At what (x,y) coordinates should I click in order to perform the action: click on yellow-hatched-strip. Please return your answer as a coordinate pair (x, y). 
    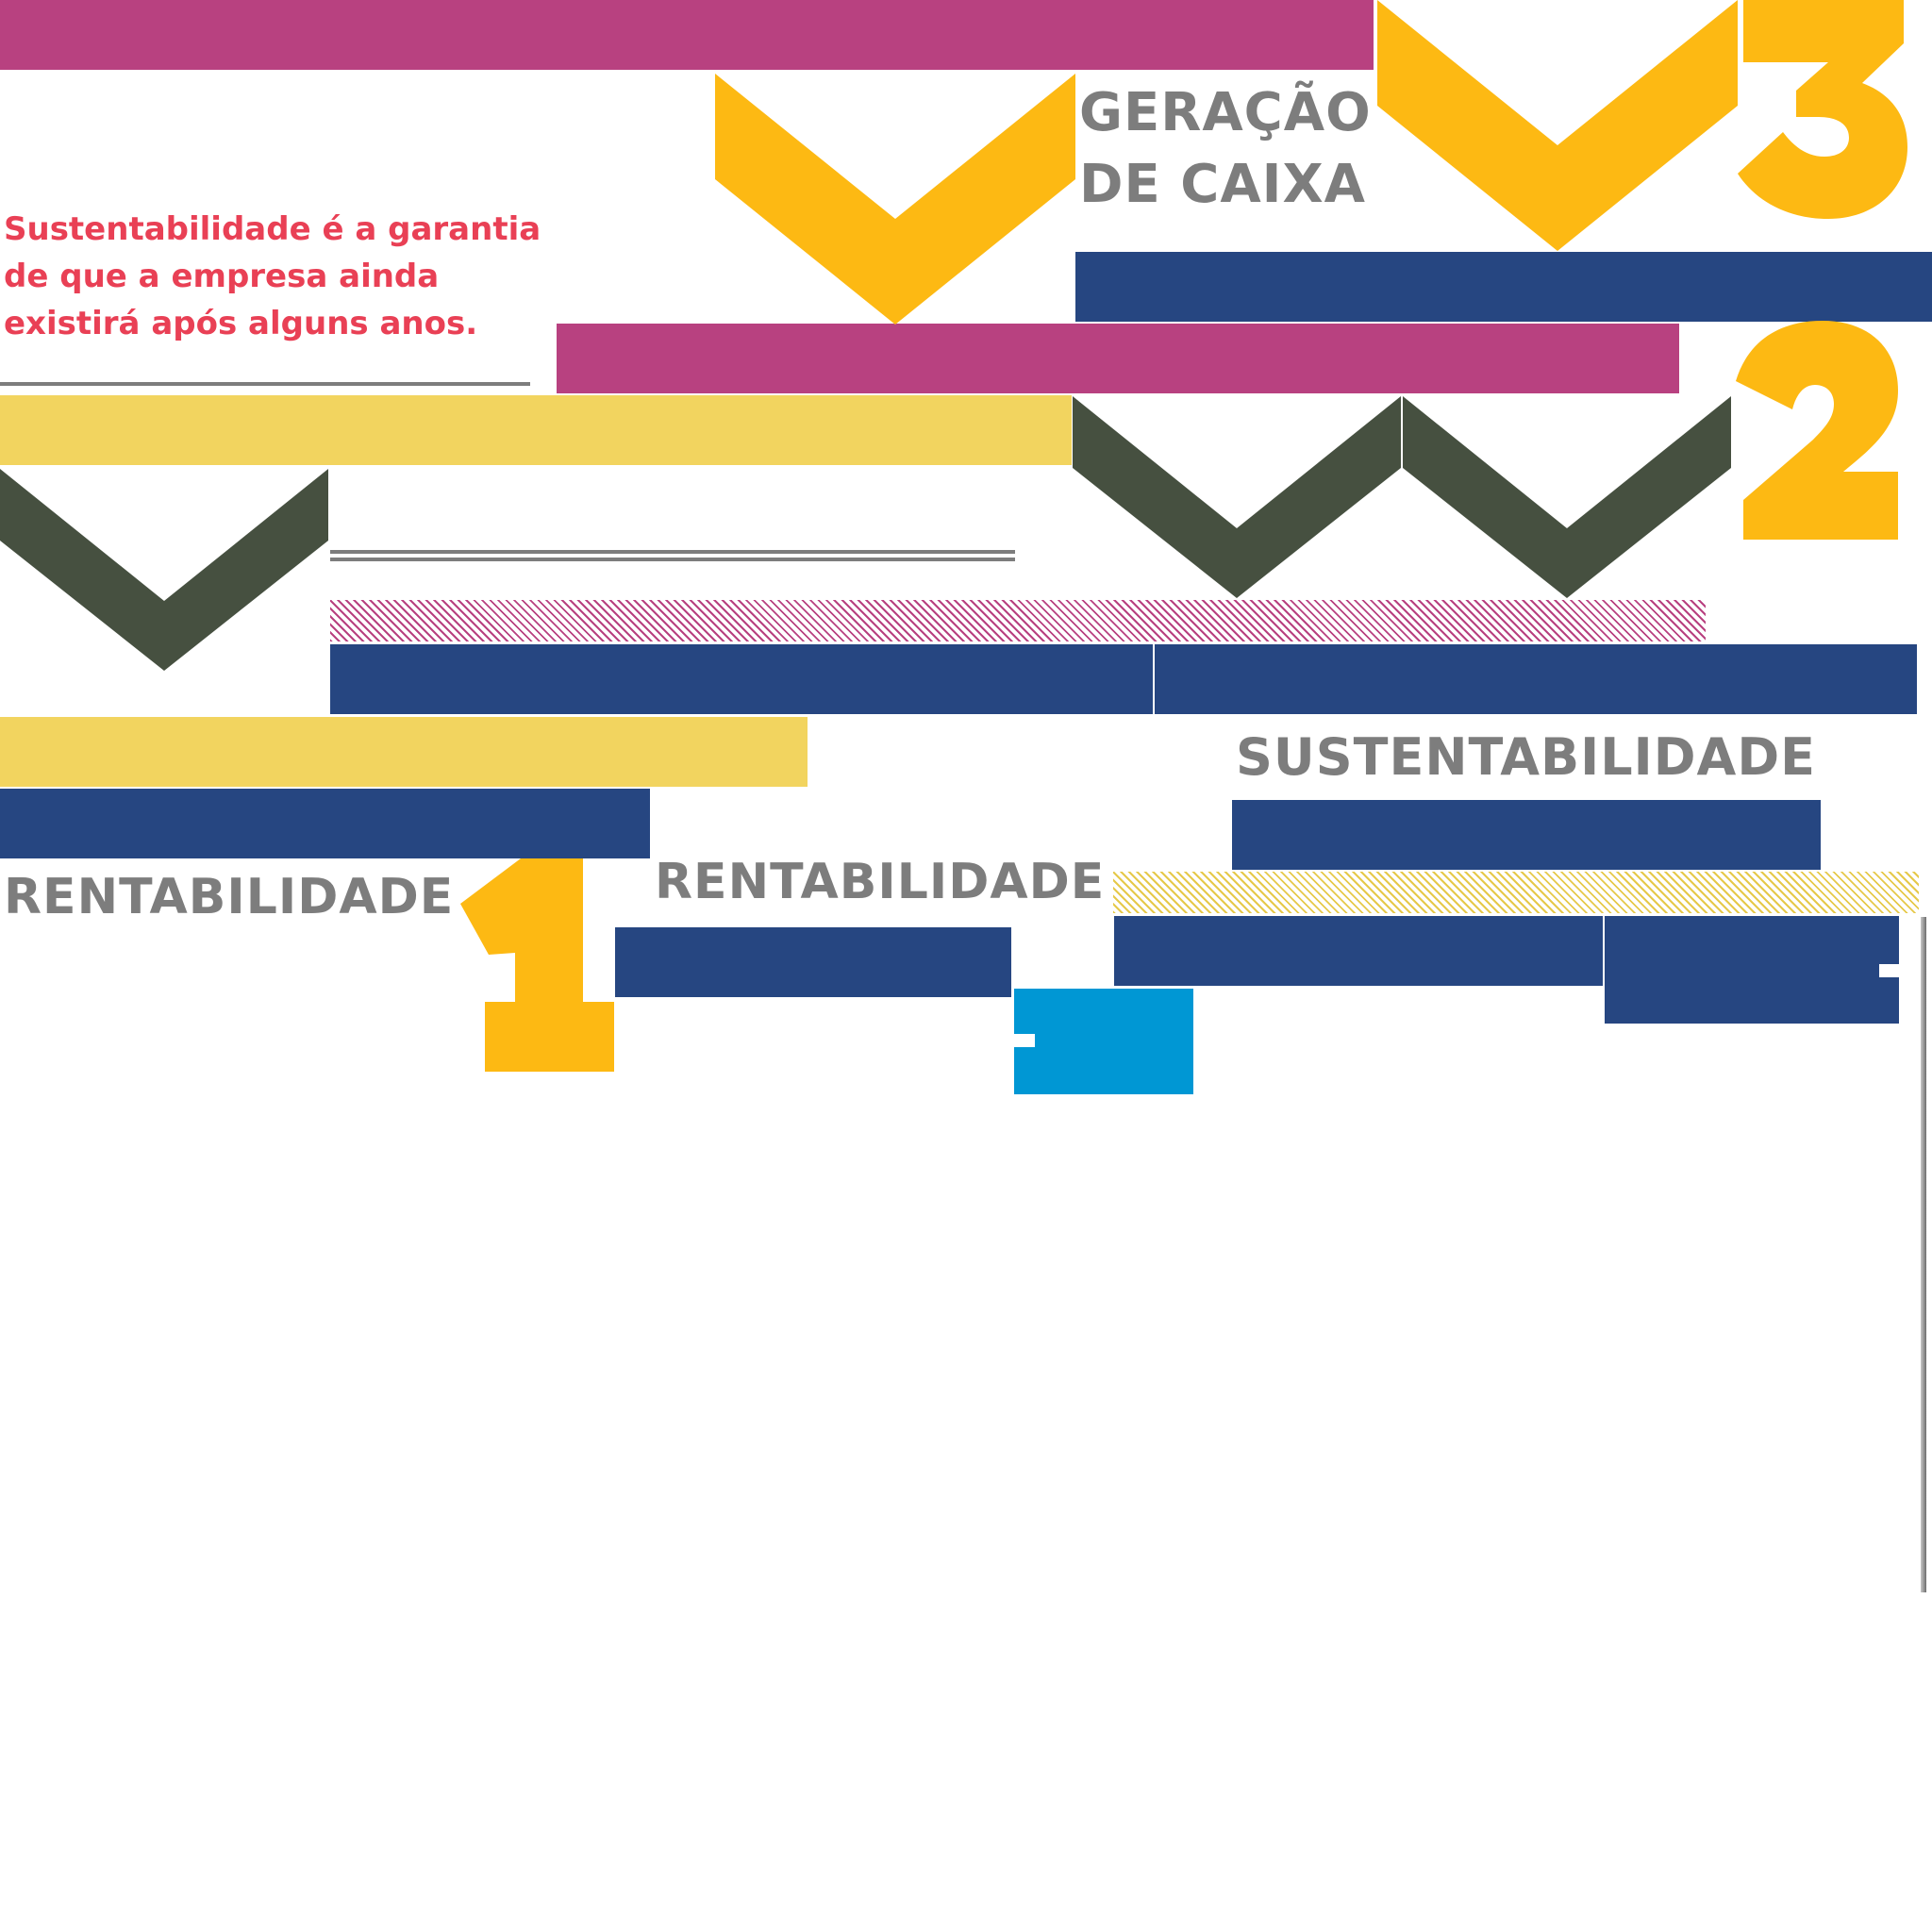
    Looking at the image, I should click on (1516, 893).